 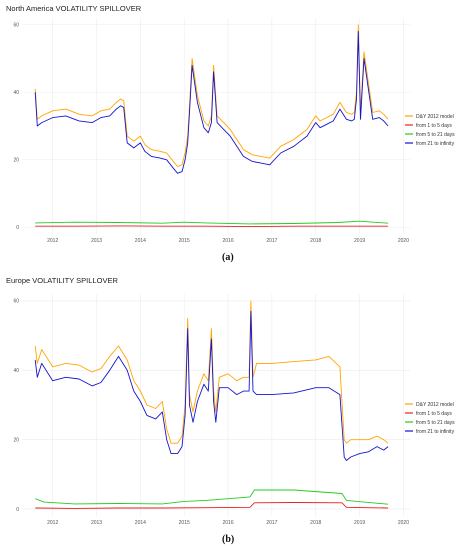 I want to click on figure-caption: (a), so click(x=228, y=257).